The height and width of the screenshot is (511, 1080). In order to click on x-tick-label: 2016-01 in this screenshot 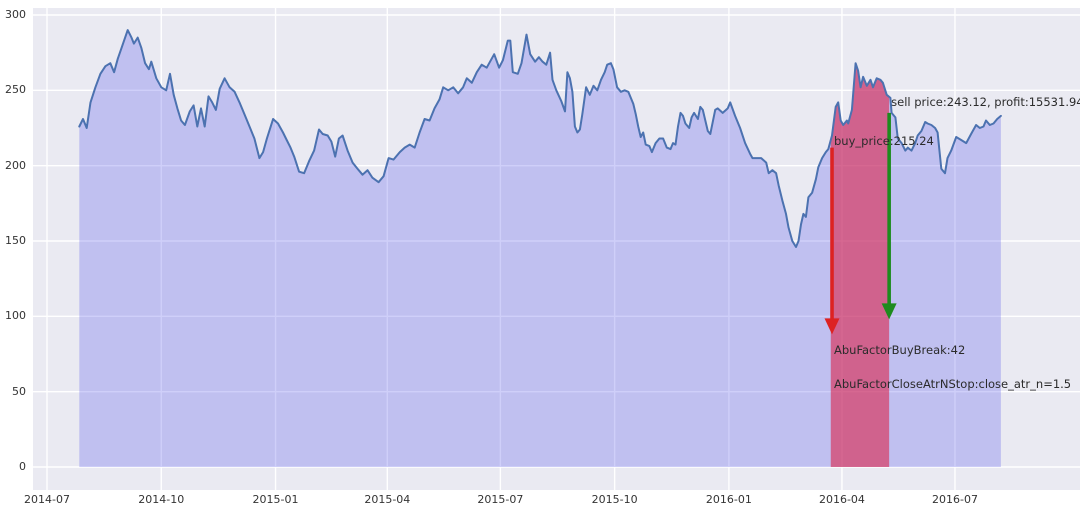, I will do `click(728, 499)`.